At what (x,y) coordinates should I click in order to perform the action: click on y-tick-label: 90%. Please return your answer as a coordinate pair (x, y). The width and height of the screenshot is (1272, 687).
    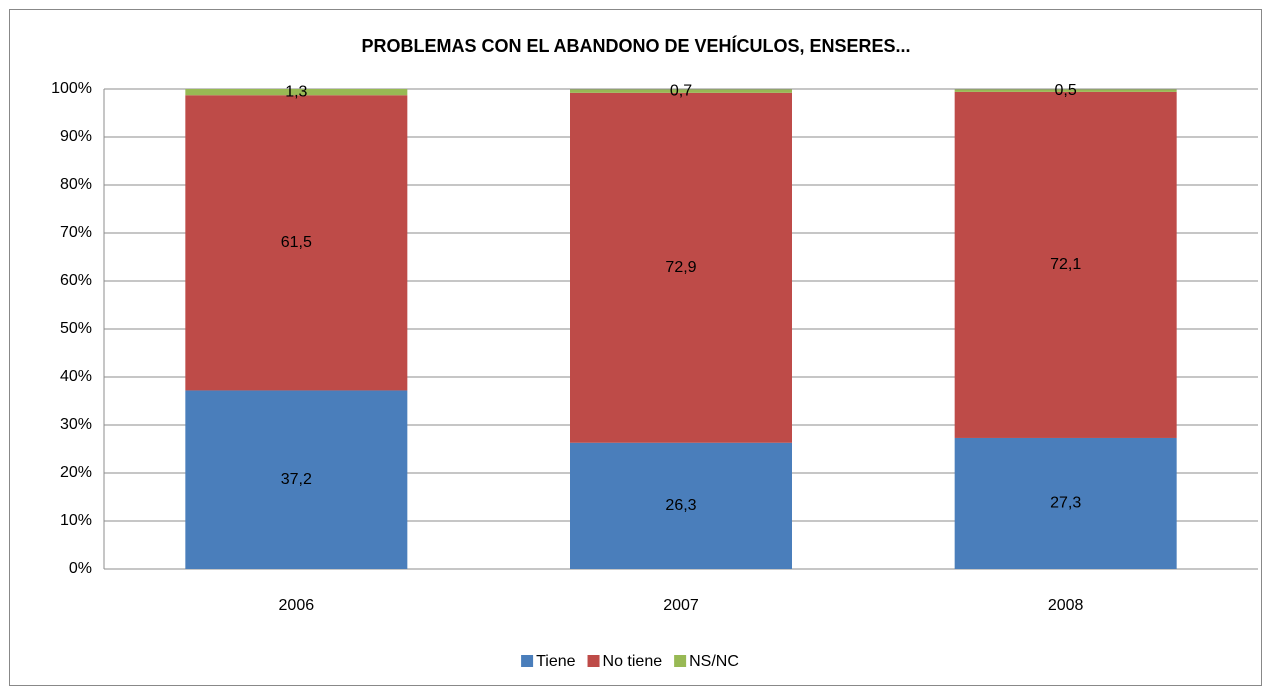
    Looking at the image, I should click on (76, 136).